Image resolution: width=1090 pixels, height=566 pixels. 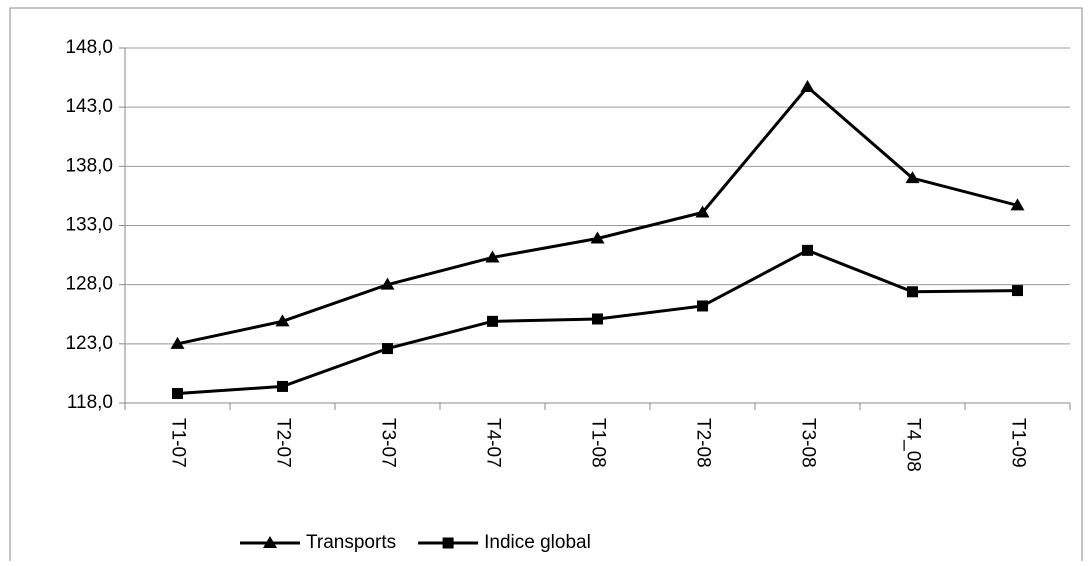 What do you see at coordinates (351, 542) in the screenshot?
I see `legend-label: Transports` at bounding box center [351, 542].